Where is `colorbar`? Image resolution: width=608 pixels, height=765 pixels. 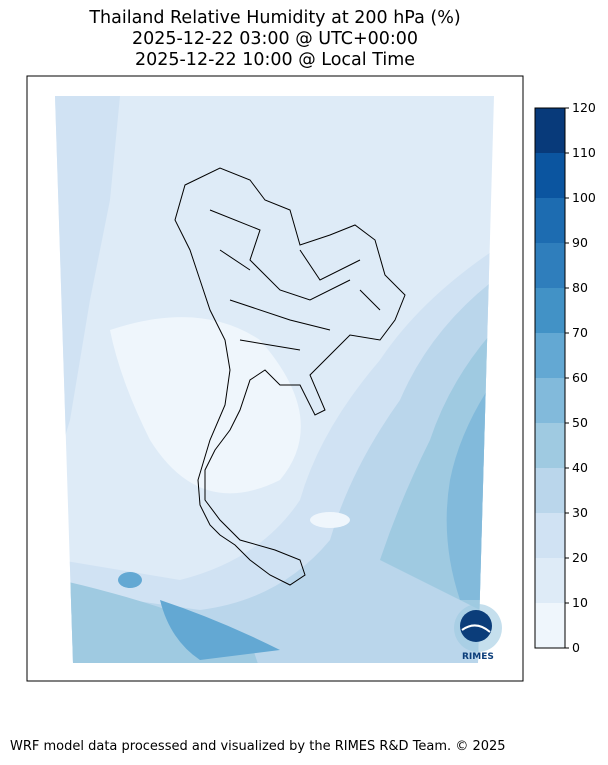
colorbar is located at coordinates (551, 378).